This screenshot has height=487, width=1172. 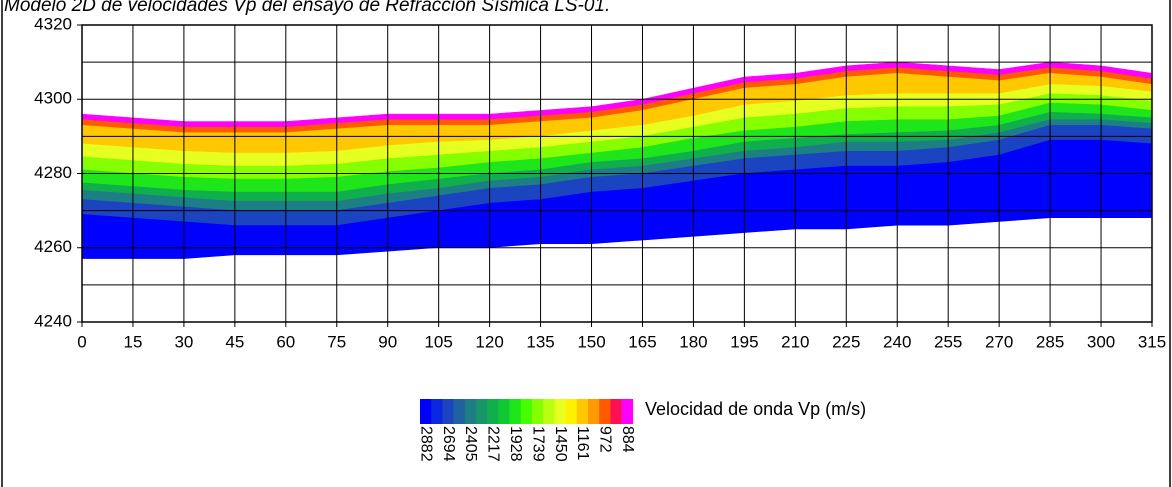 What do you see at coordinates (540, 341) in the screenshot?
I see `x-tick-label: 135` at bounding box center [540, 341].